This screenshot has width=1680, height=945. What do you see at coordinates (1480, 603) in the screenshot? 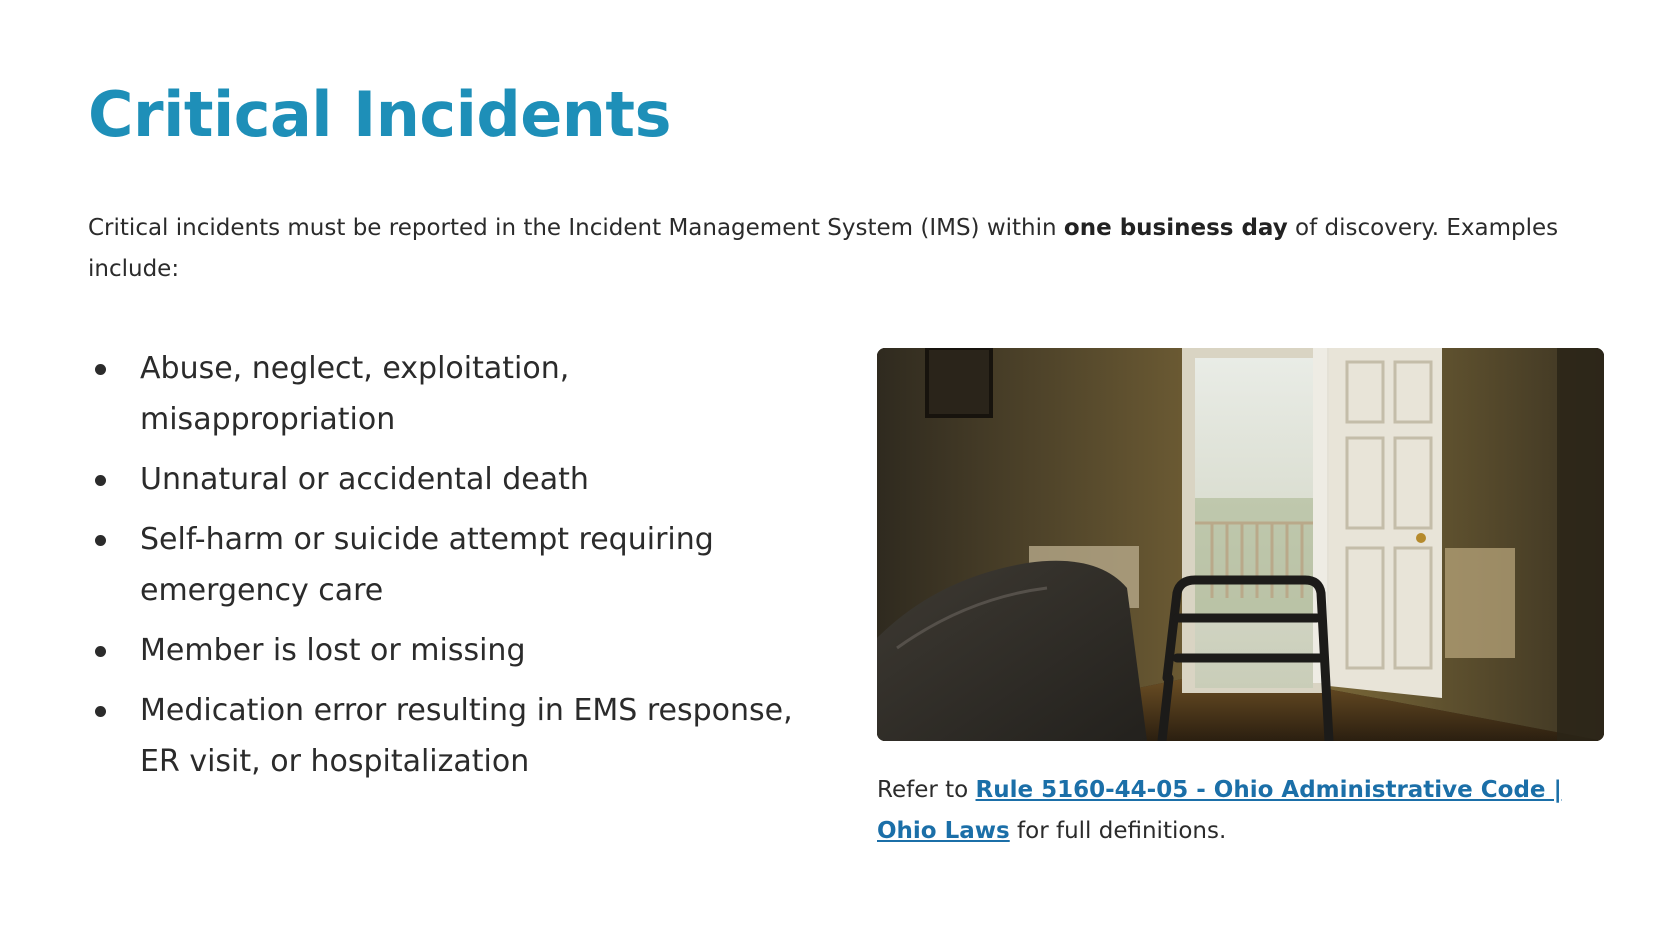
I see `right-radiator` at bounding box center [1480, 603].